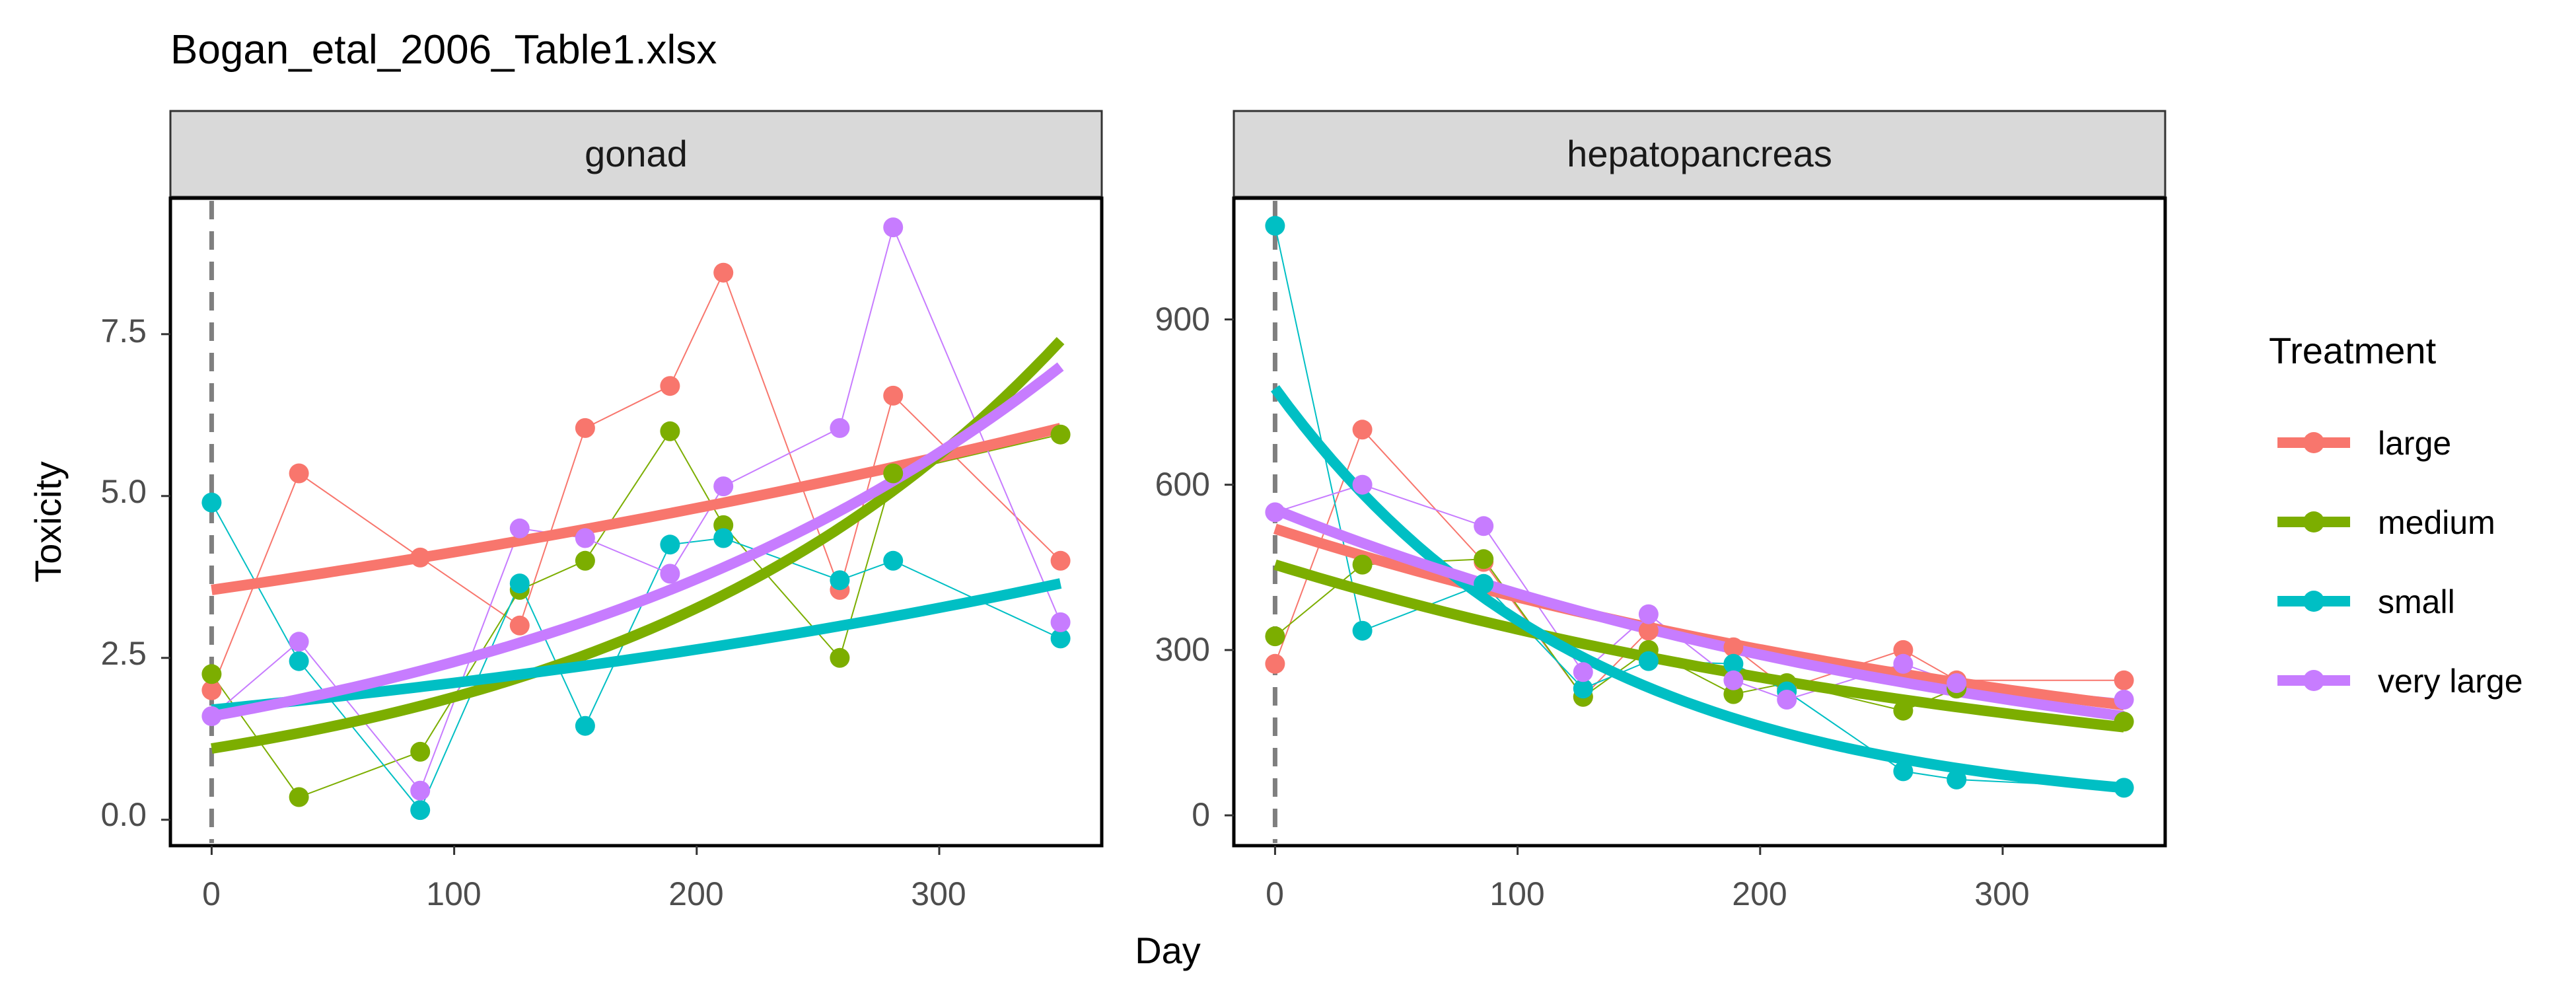 Image resolution: width=2576 pixels, height=991 pixels. I want to click on strip-gonad, so click(636, 154).